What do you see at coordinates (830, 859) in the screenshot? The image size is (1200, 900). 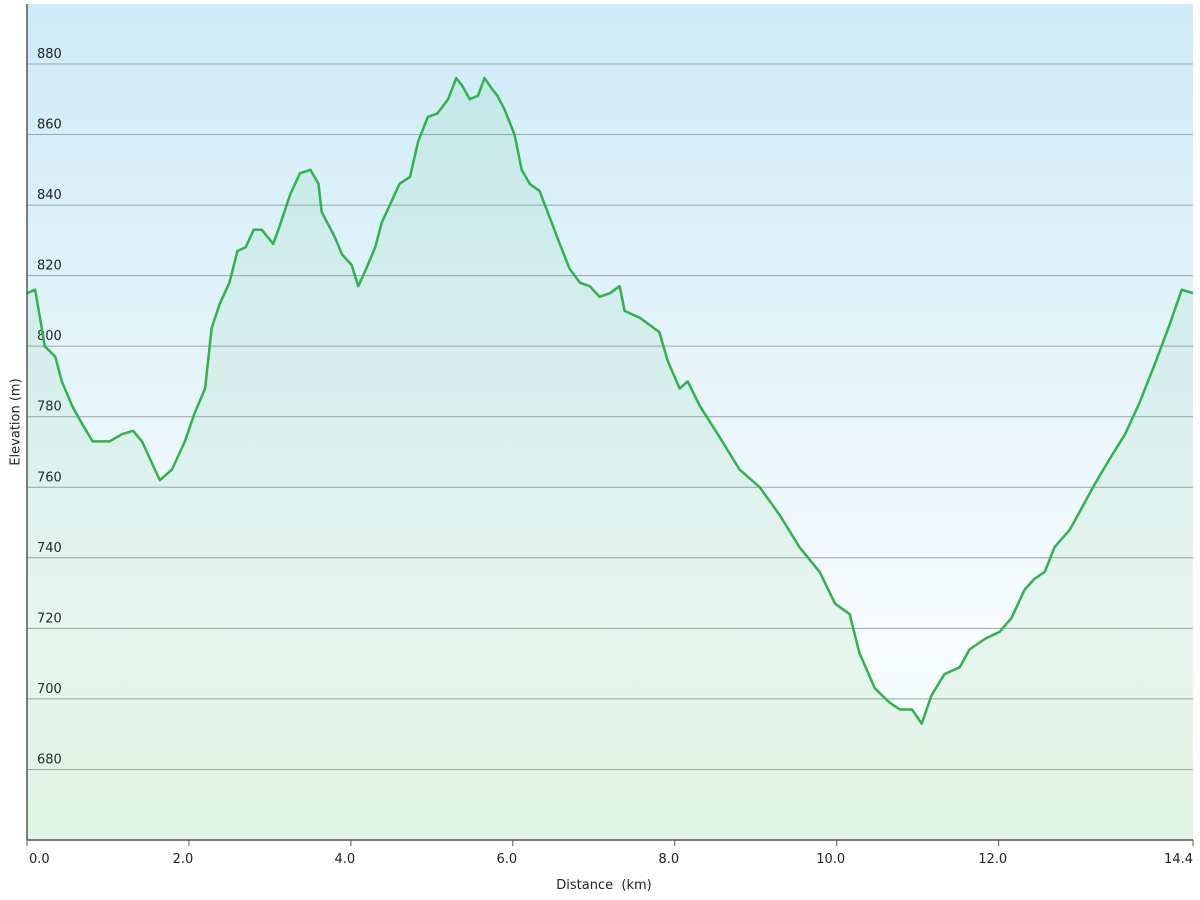 I see `x-tick-label: 10.0` at bounding box center [830, 859].